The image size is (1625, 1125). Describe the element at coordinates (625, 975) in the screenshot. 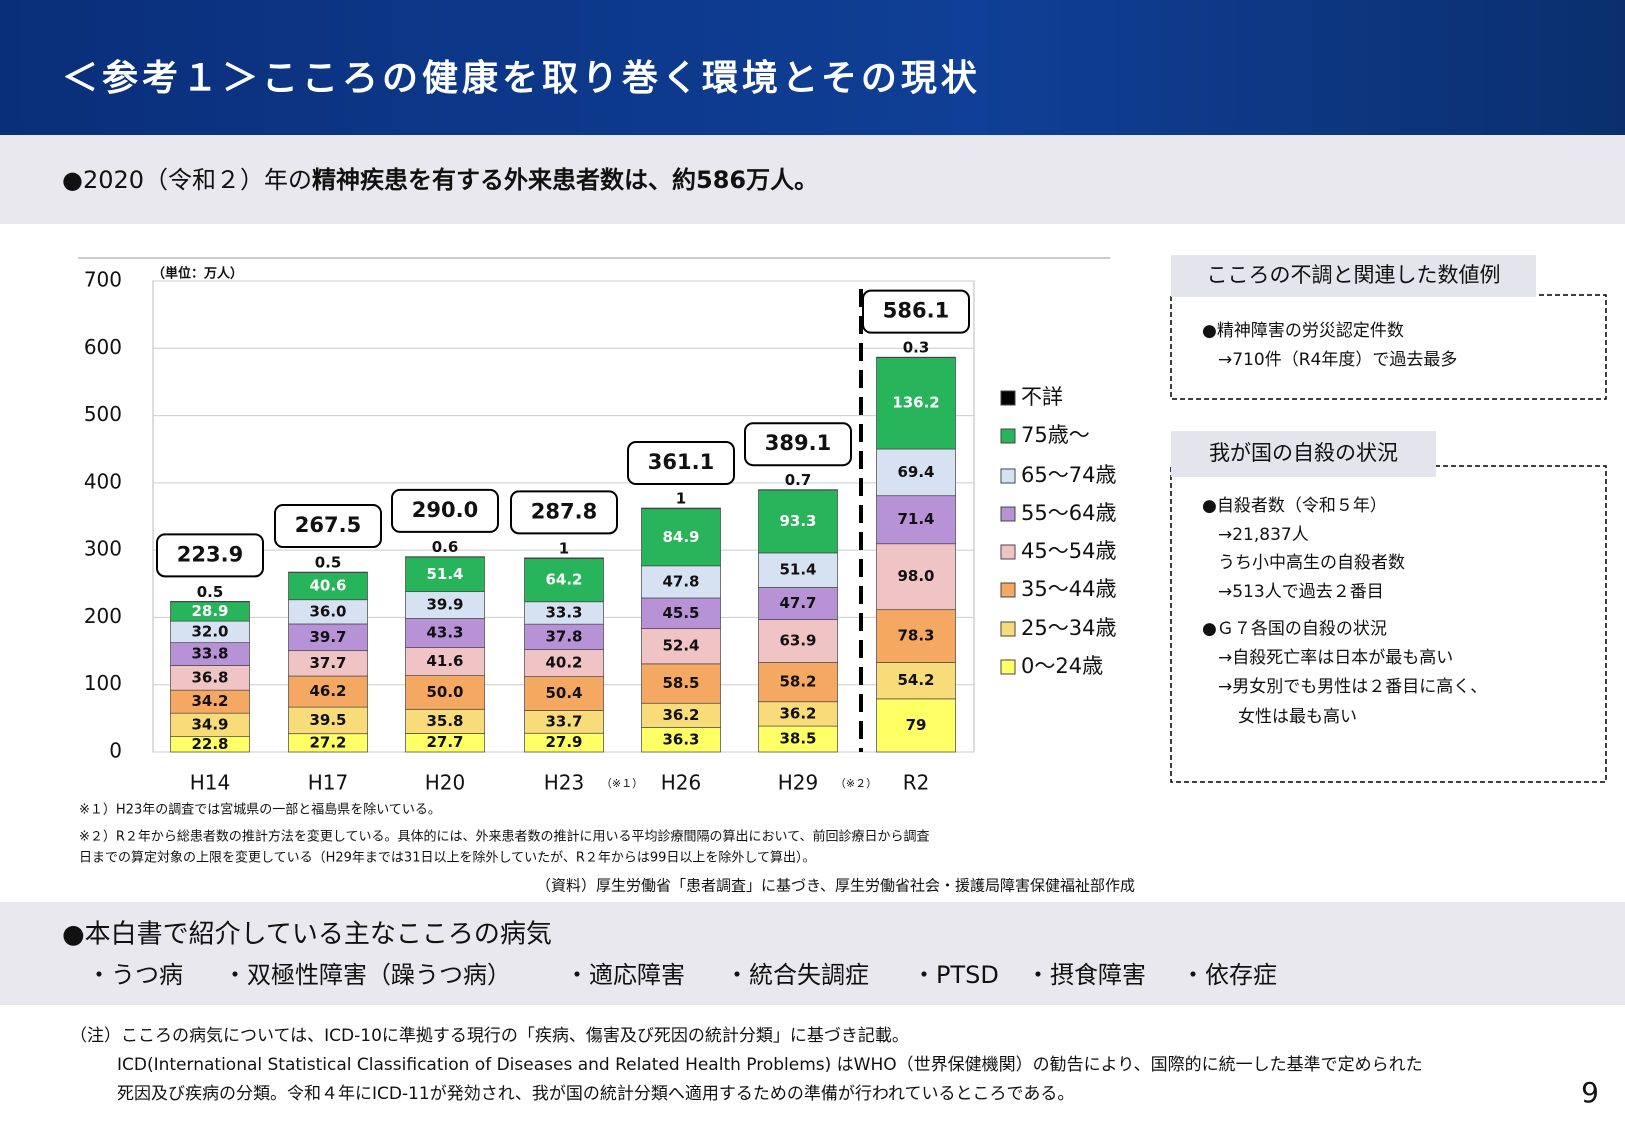

I see `disease-item: ・適応障害` at that location.